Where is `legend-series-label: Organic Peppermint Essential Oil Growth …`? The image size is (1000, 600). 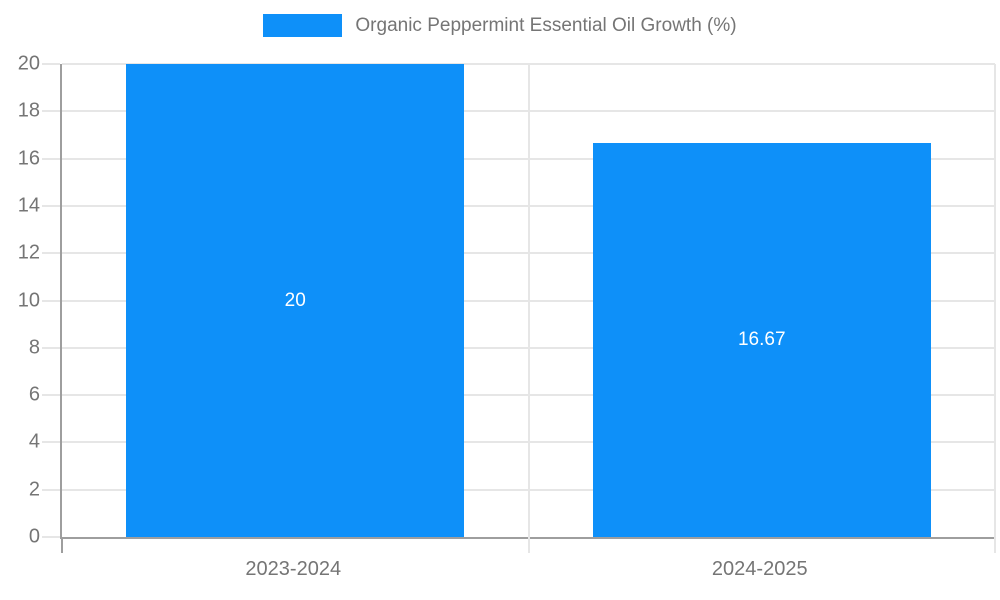
legend-series-label: Organic Peppermint Essential Oil Growth … is located at coordinates (546, 25).